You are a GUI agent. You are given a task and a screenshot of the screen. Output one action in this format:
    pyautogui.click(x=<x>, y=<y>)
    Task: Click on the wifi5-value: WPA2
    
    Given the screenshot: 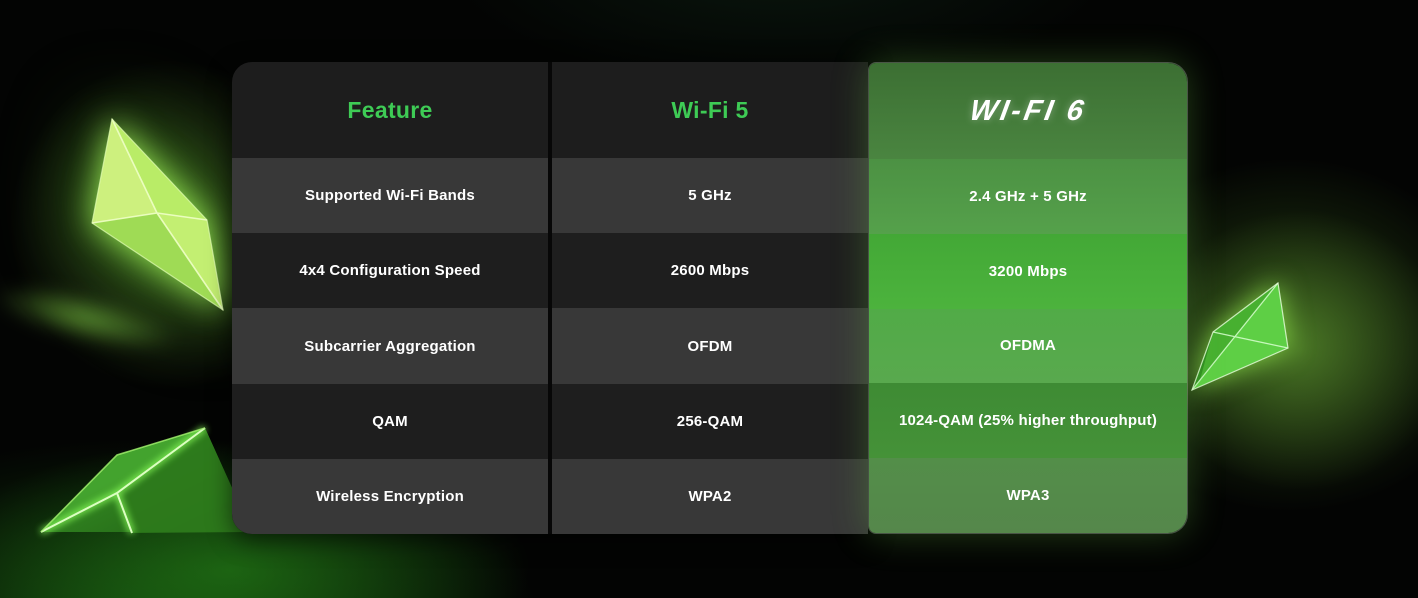 What is the action you would take?
    pyautogui.click(x=710, y=496)
    